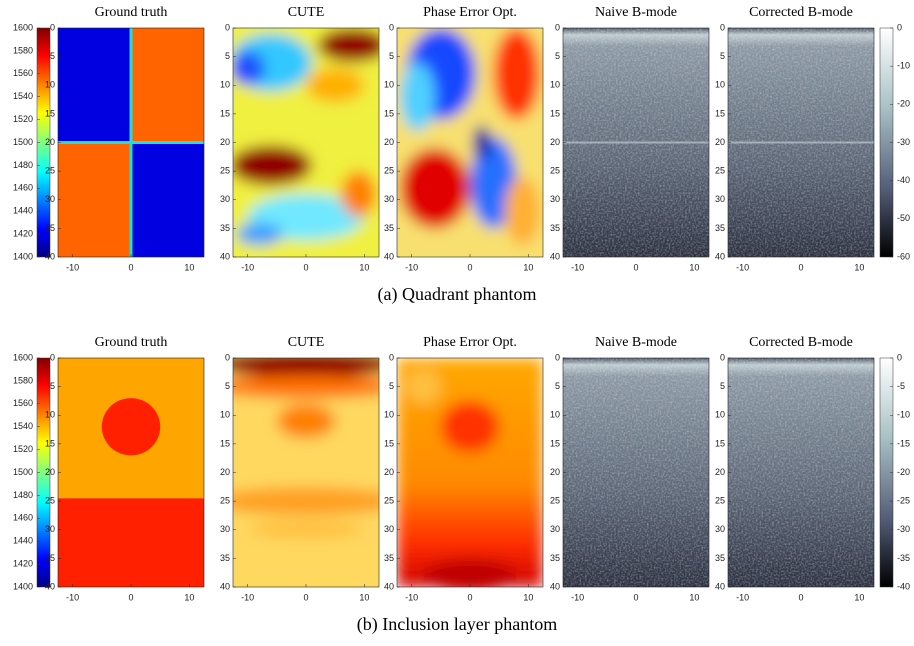 Image resolution: width=914 pixels, height=646 pixels. What do you see at coordinates (903, 558) in the screenshot?
I see `colorbar-tick-label: -35` at bounding box center [903, 558].